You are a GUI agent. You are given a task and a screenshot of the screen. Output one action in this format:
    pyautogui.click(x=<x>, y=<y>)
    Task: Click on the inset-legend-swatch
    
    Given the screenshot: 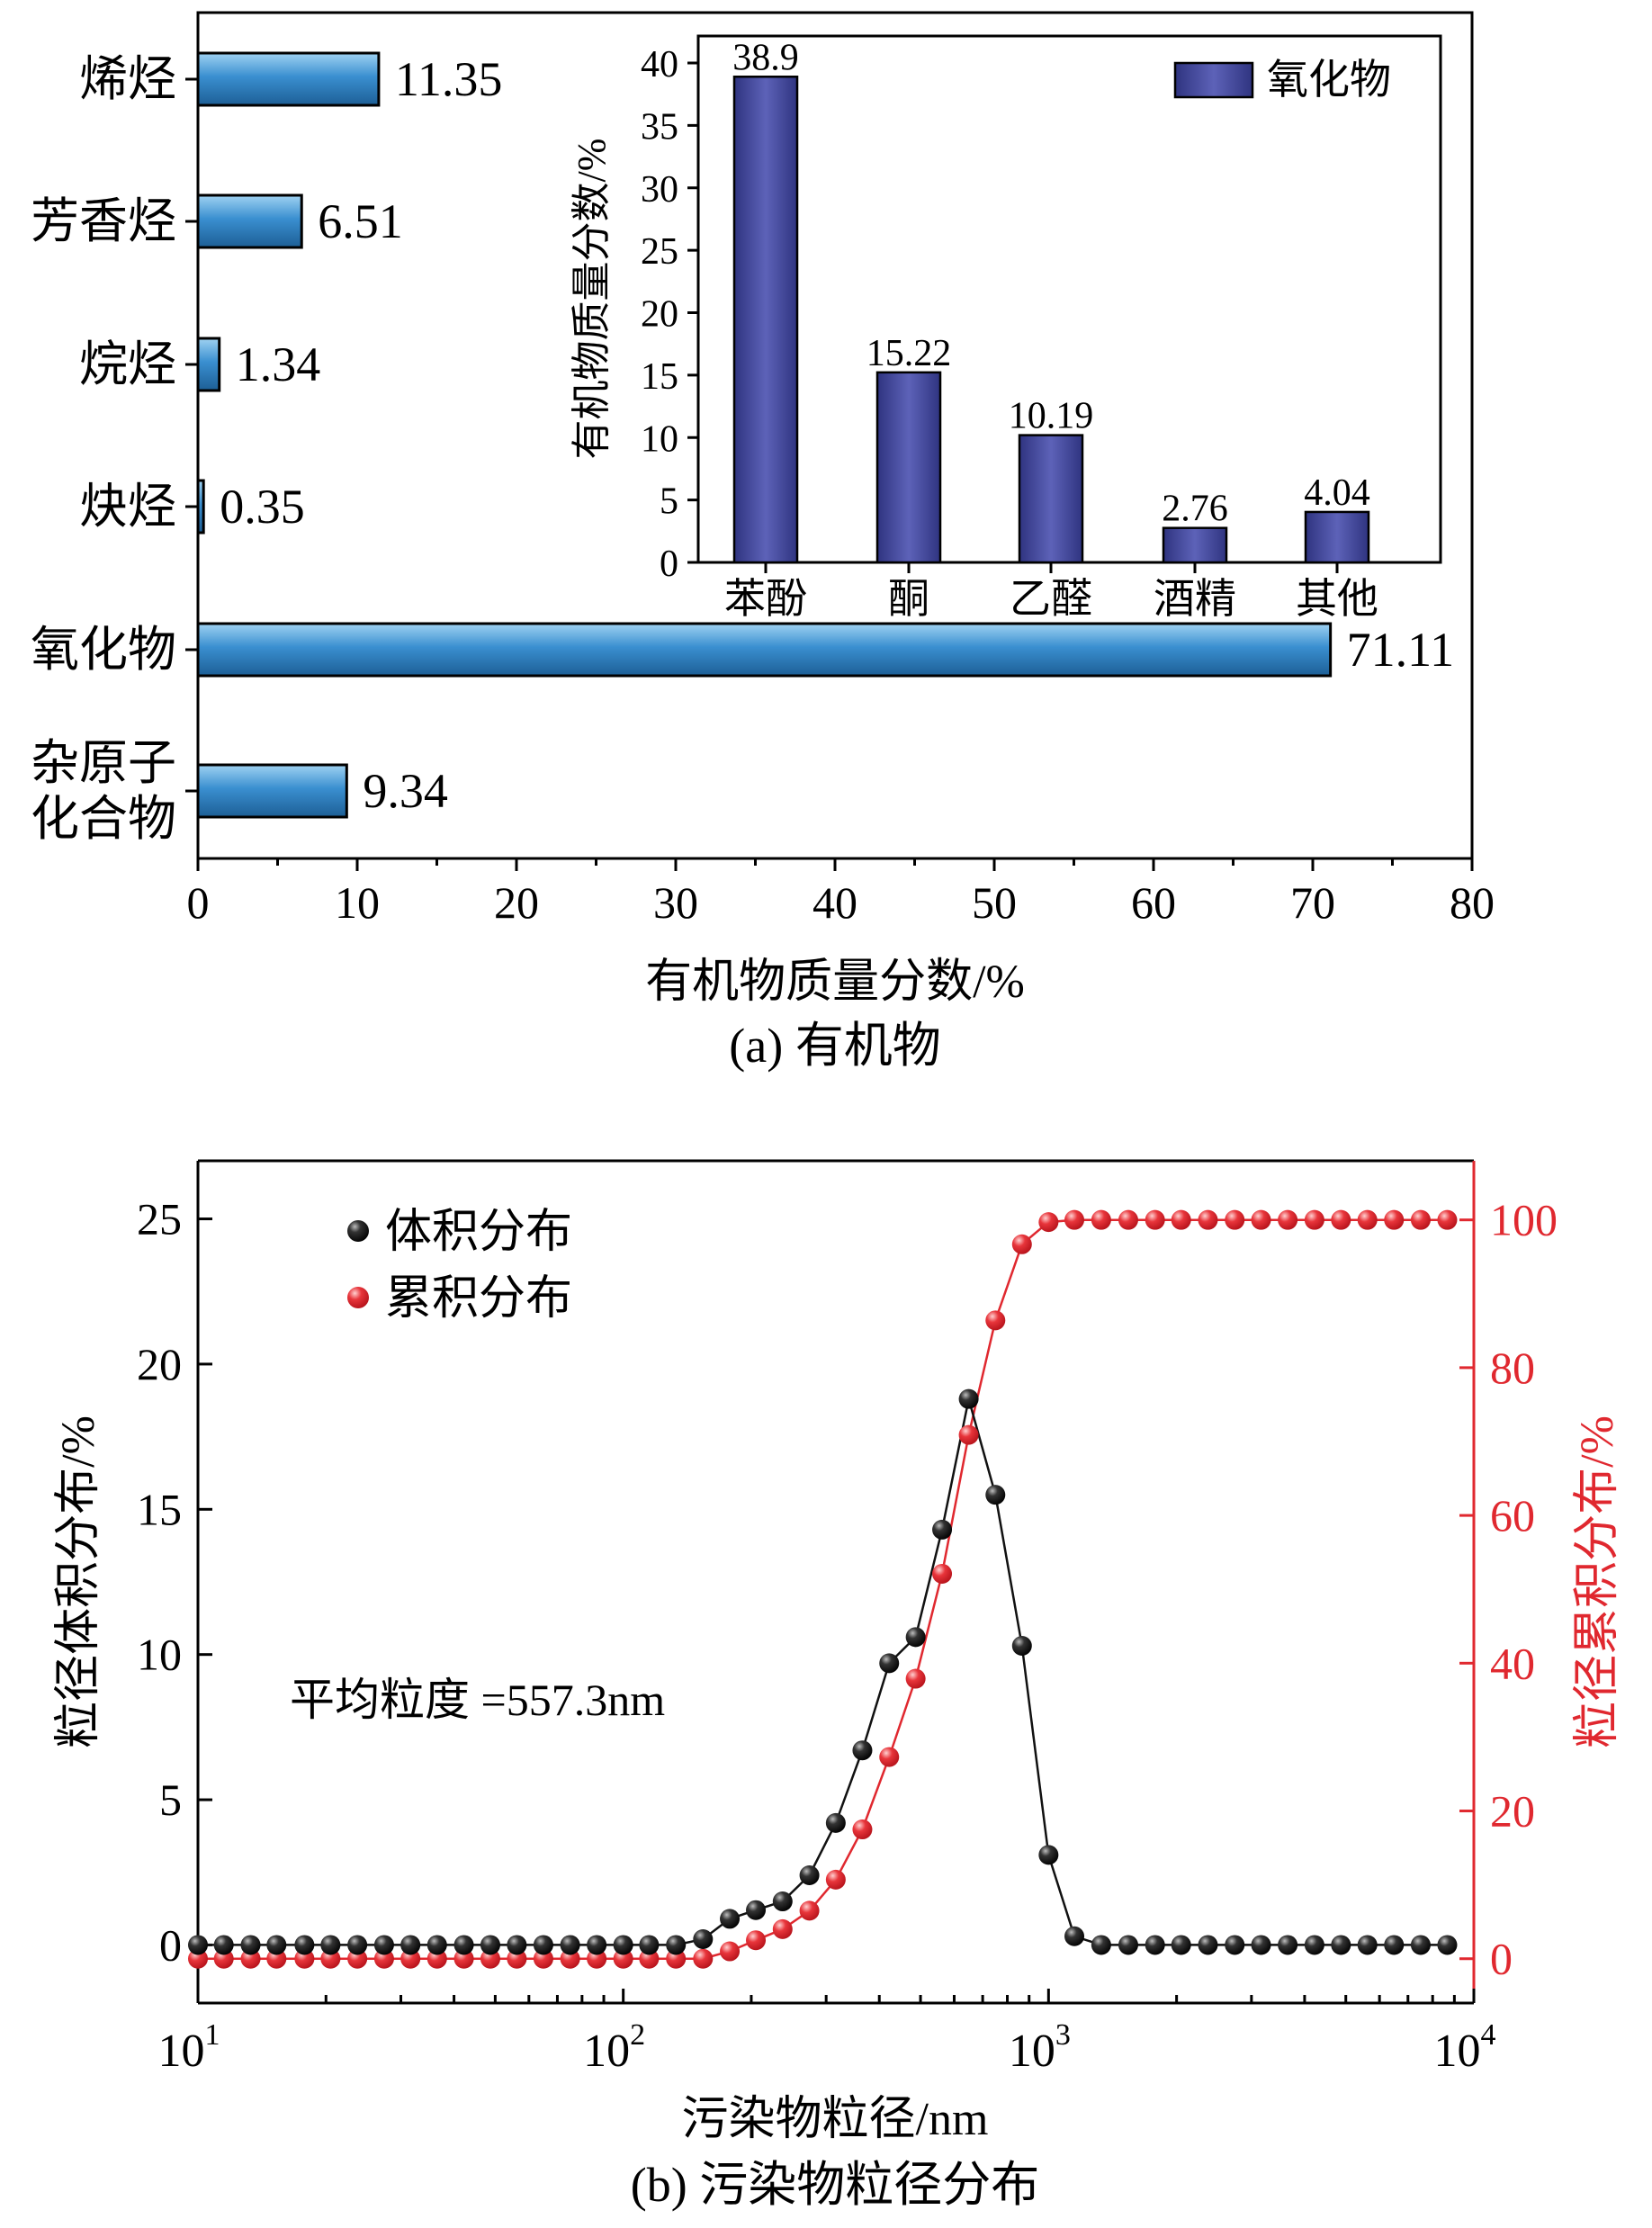 What is the action you would take?
    pyautogui.click(x=1214, y=80)
    